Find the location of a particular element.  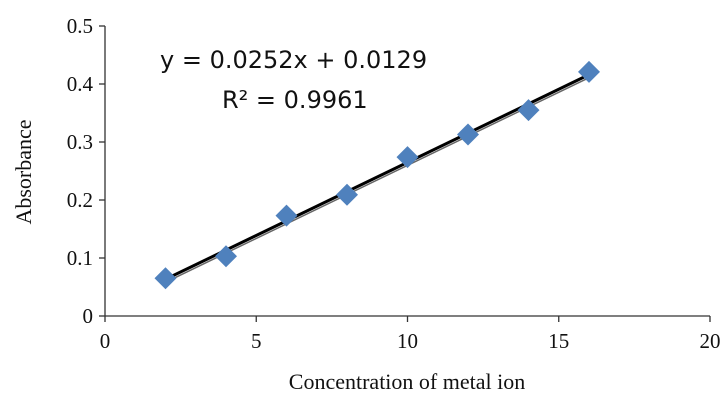

y-tick-label: 0.1 is located at coordinates (80, 258).